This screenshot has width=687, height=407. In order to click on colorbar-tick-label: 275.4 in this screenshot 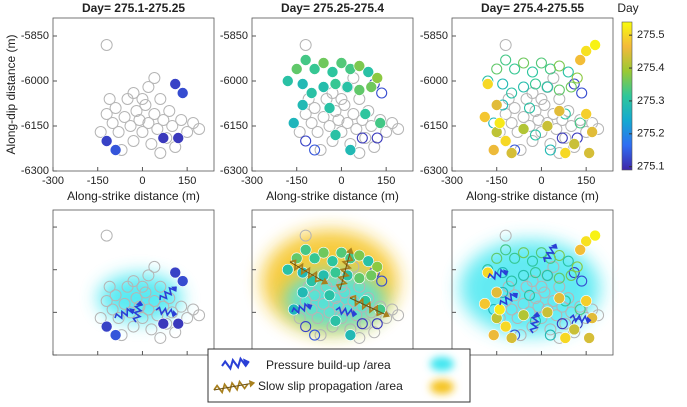, I will do `click(651, 68)`.